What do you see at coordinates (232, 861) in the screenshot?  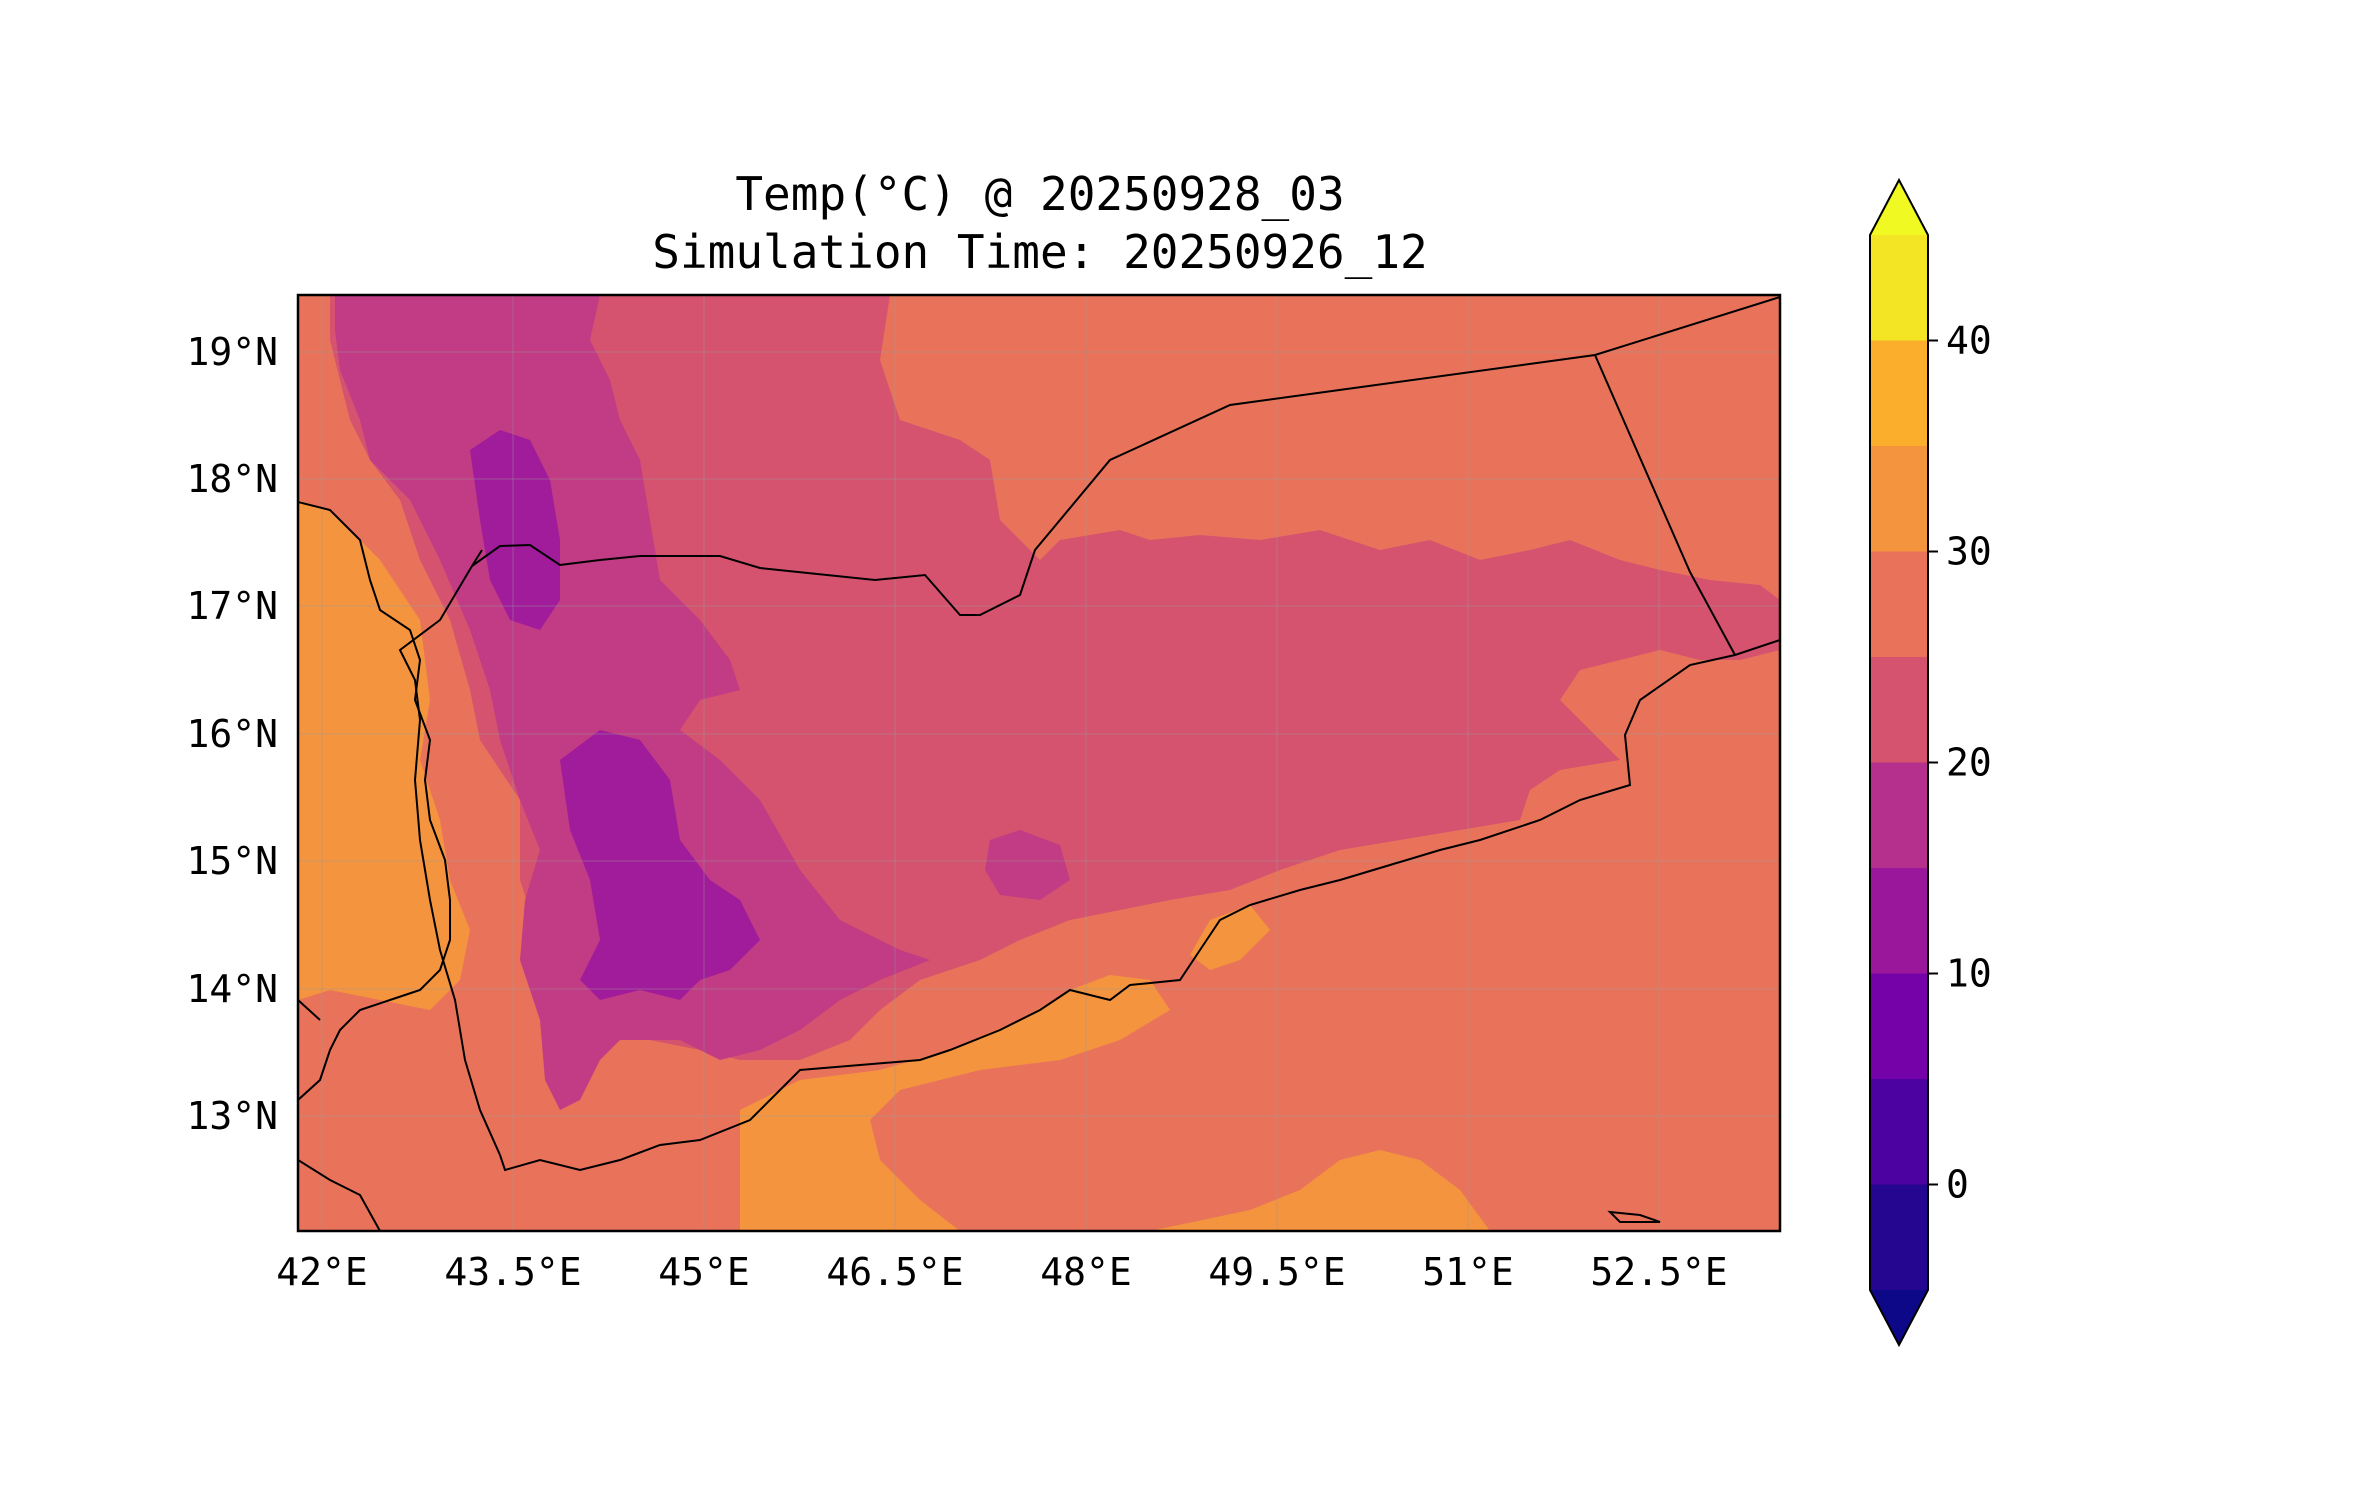 I see `lat-tick-label: 15°N` at bounding box center [232, 861].